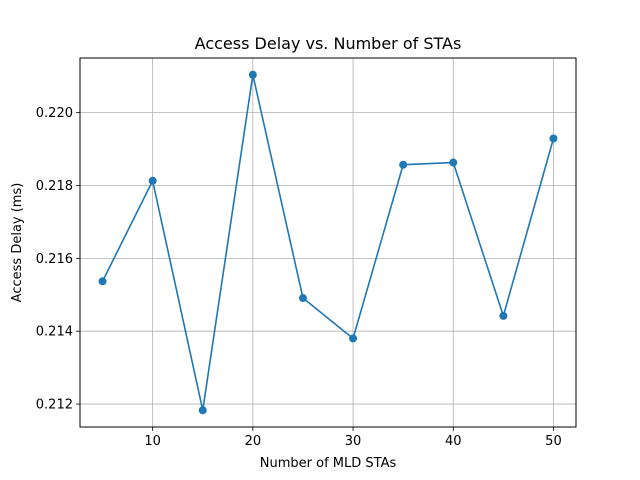 This screenshot has height=480, width=640. I want to click on y-tick-label: 0.214, so click(54, 332).